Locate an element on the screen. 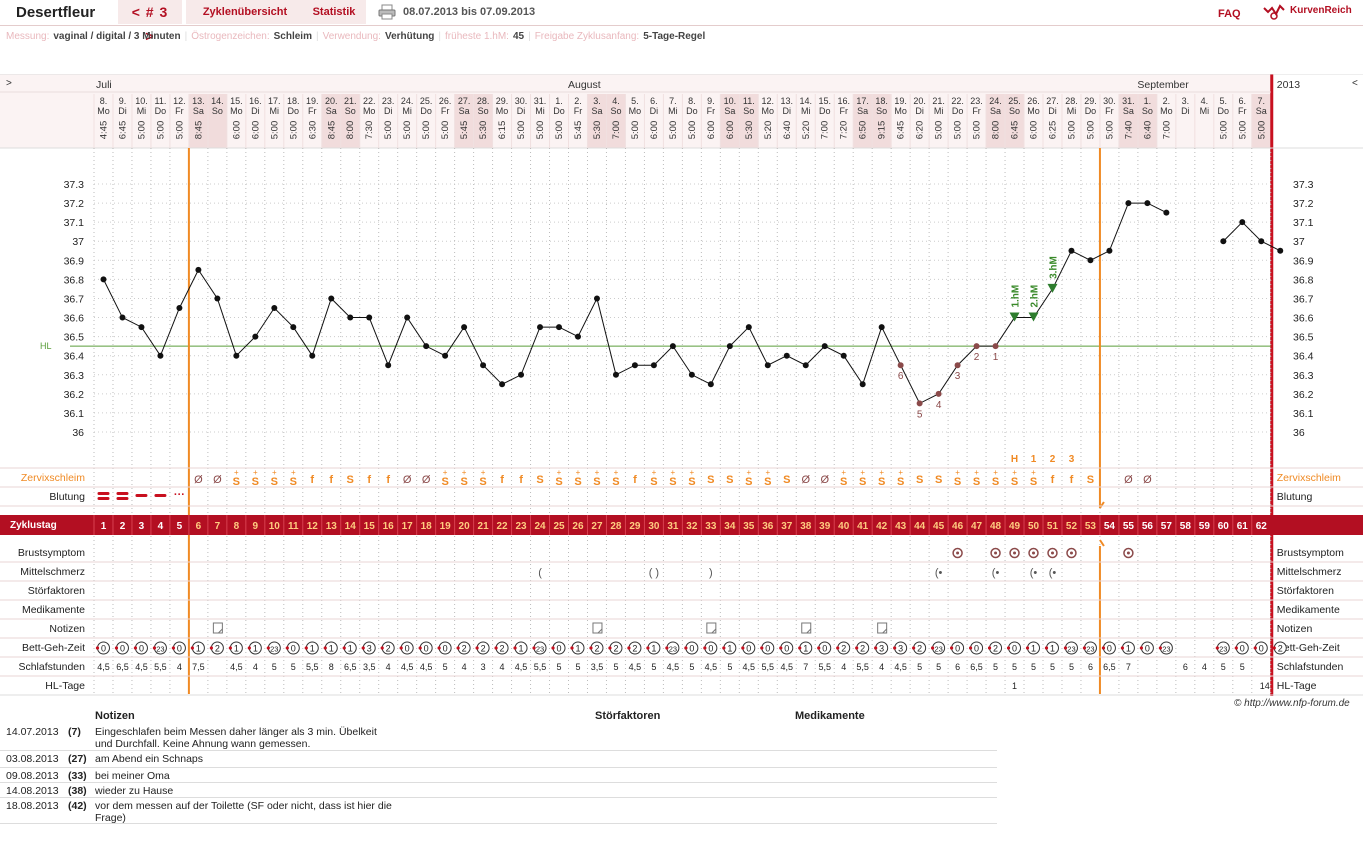 The height and width of the screenshot is (863, 1363). row-label: Zyklustag is located at coordinates (33, 525).